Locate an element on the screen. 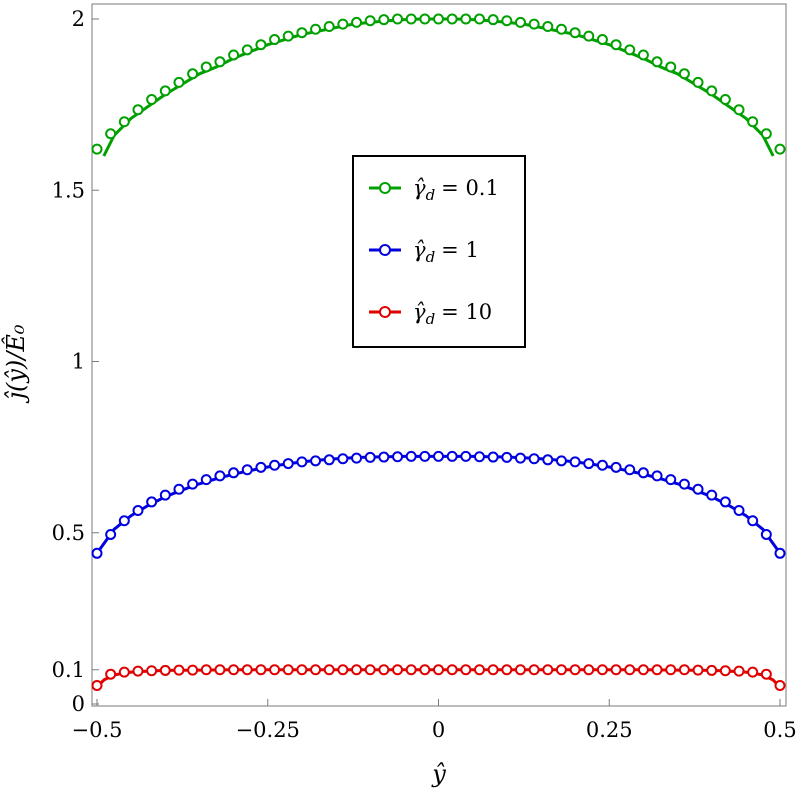  x-tick-label: −0.5 is located at coordinates (97, 730).